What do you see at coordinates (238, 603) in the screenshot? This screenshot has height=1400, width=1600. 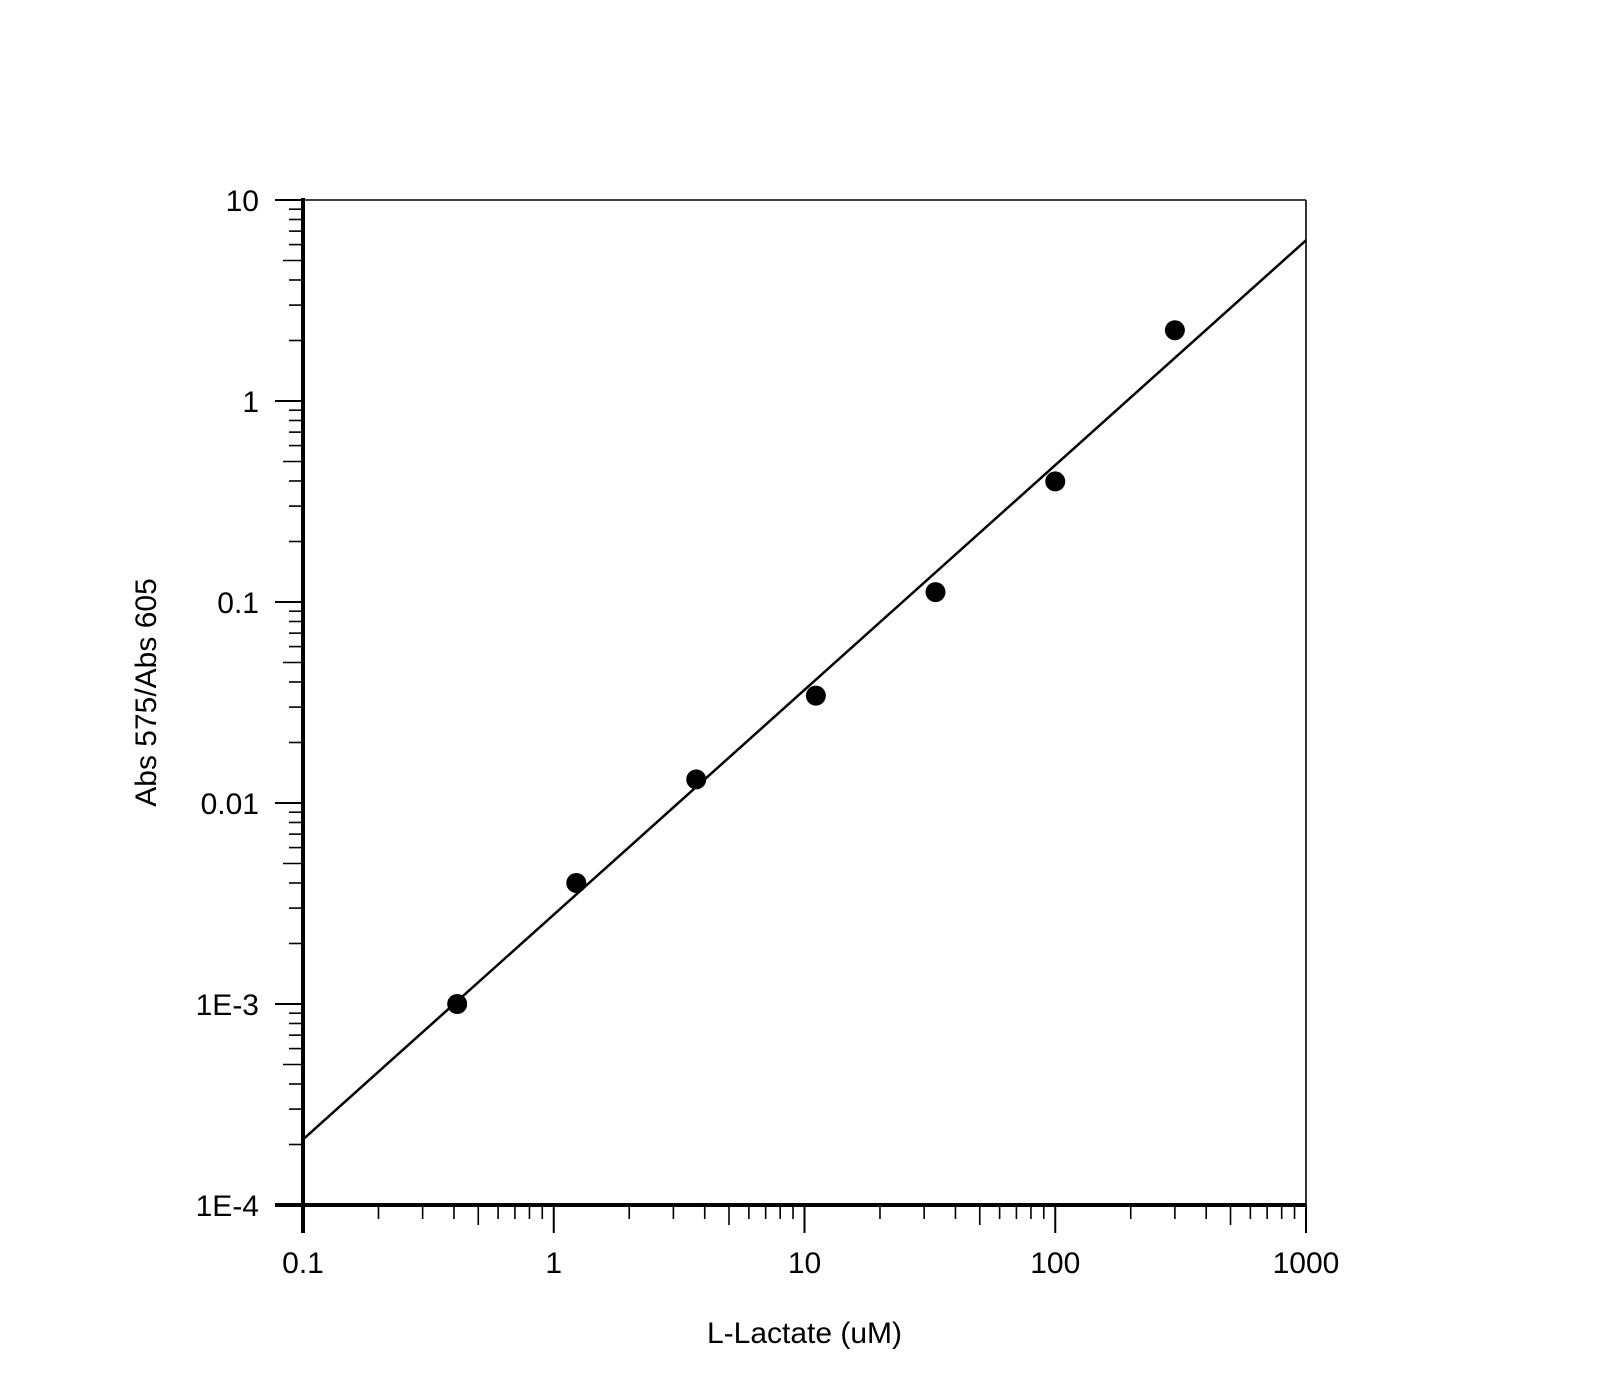 I see `y-tick-label: 0.1` at bounding box center [238, 603].